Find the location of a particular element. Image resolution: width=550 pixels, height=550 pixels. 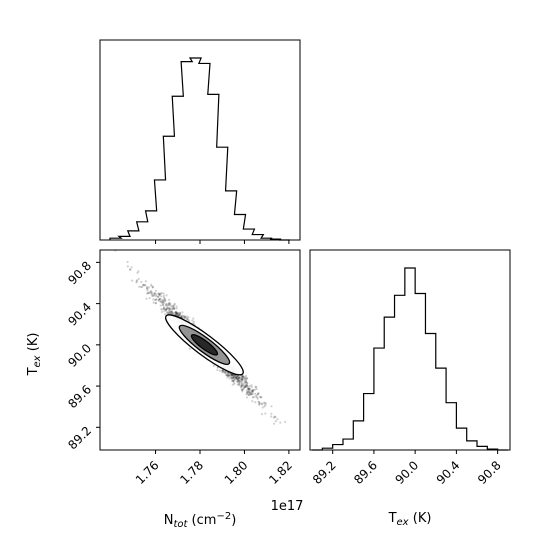

y-axis-label-tex-base: T is located at coordinates (33, 371).